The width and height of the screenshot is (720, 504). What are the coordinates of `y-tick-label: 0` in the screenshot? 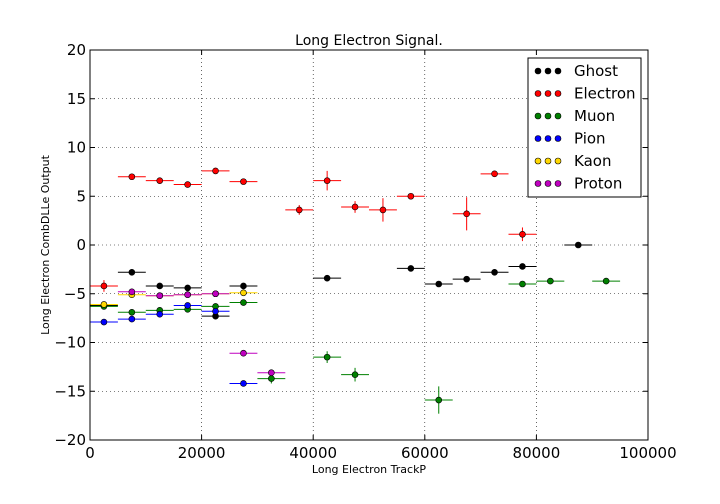 It's located at (81, 245).